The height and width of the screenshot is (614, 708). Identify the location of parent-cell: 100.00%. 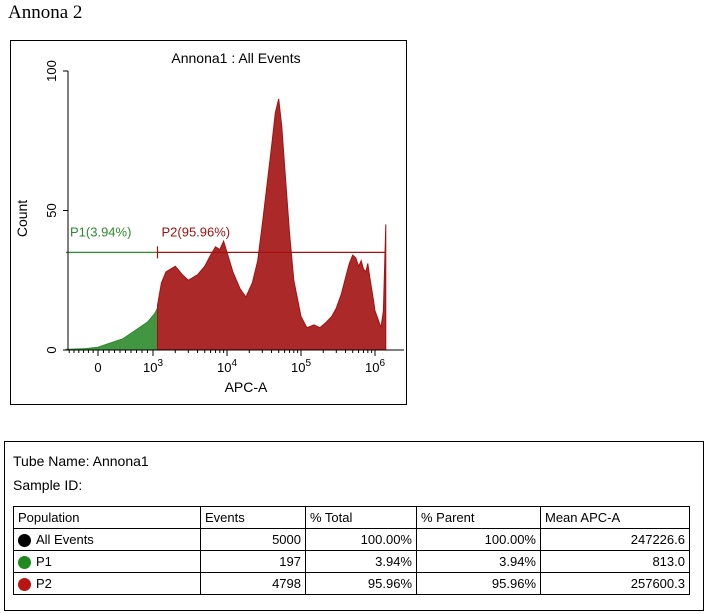
(478, 539).